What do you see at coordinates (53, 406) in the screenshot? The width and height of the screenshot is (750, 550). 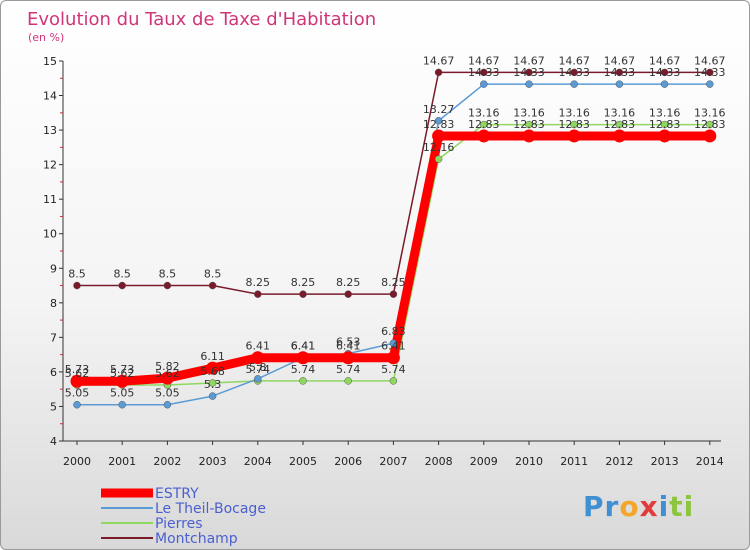 I see `y-tick-label: 5` at bounding box center [53, 406].